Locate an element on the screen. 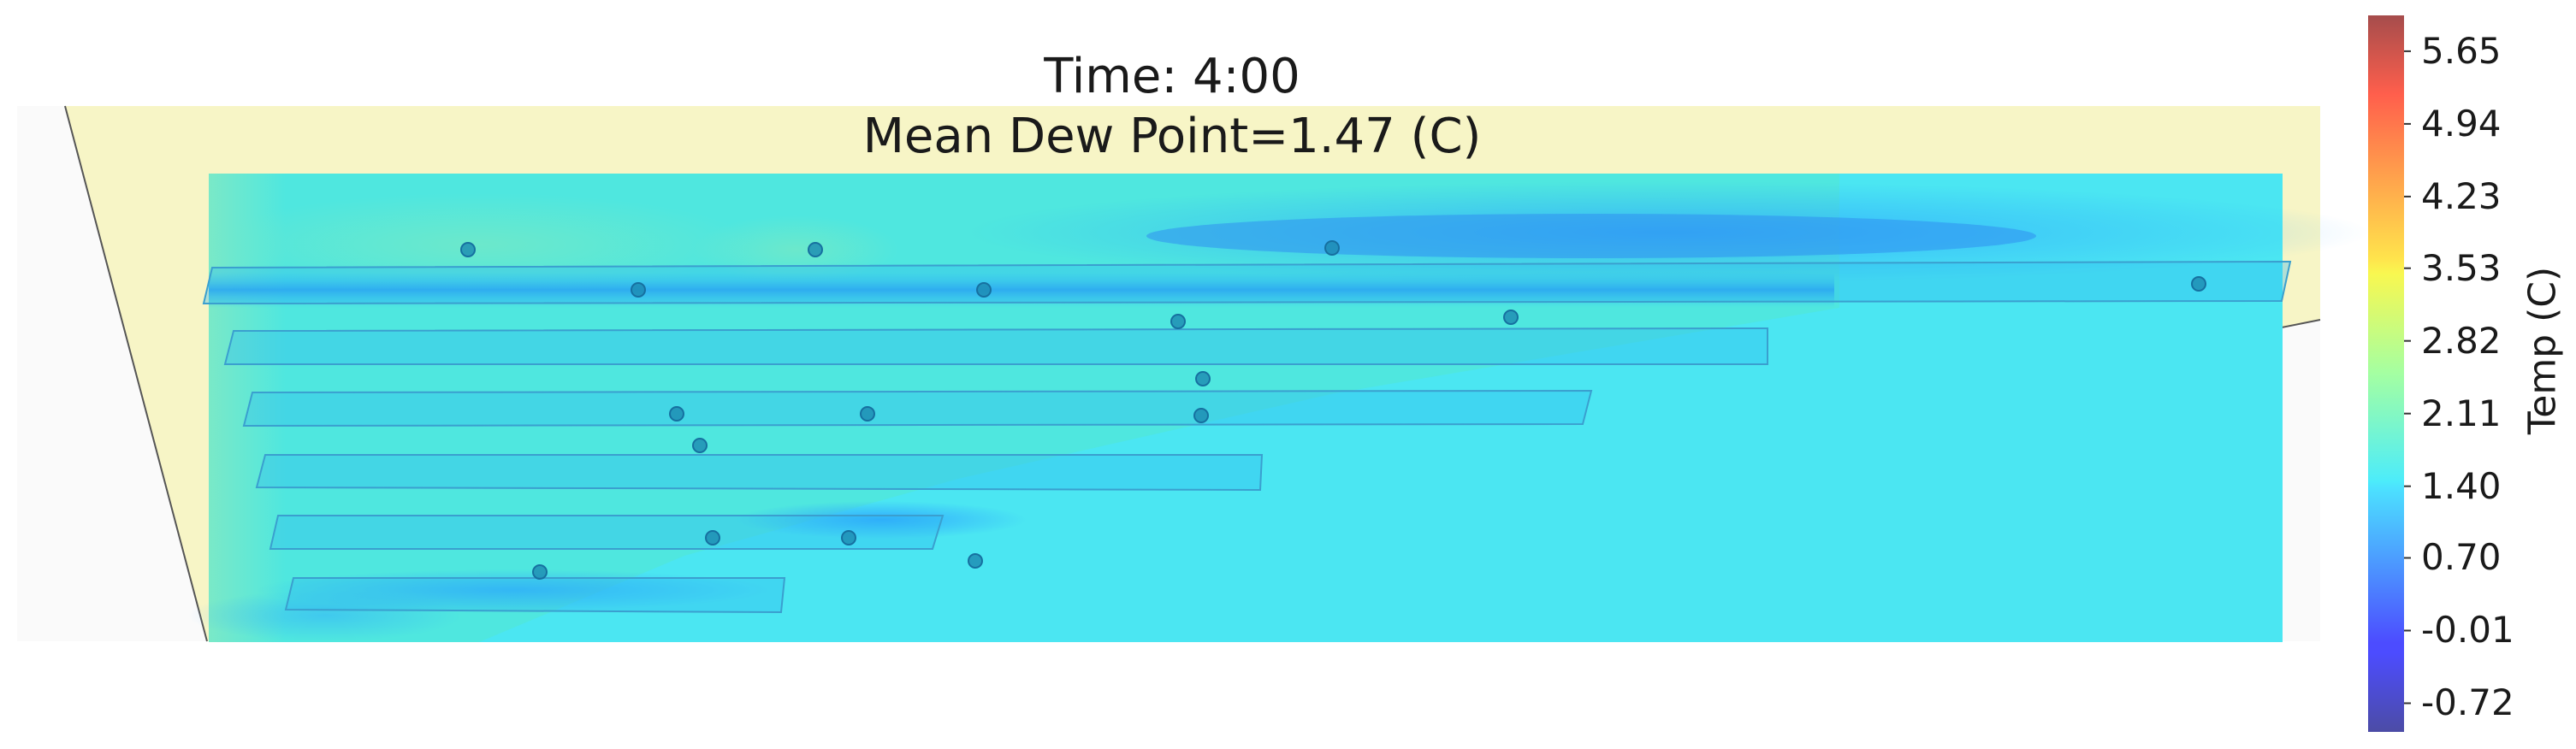  colorbar-label: Temp (C) is located at coordinates (2542, 350).